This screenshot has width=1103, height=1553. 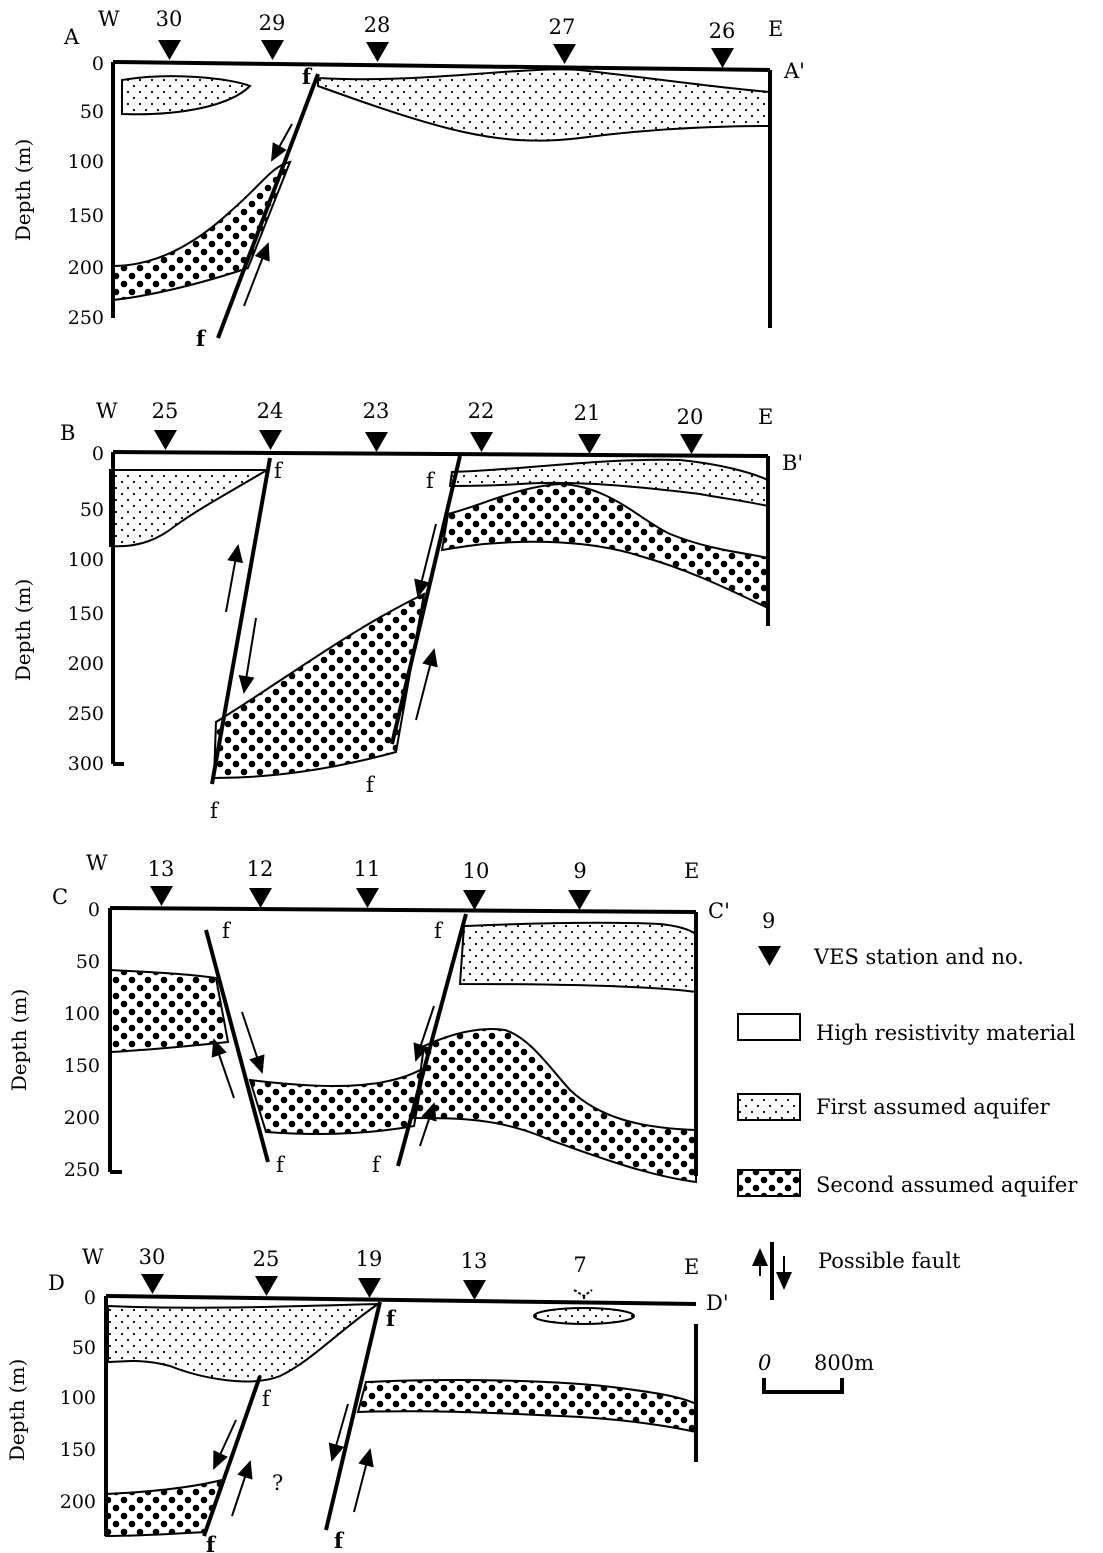 I want to click on west-label: W, so click(x=107, y=411).